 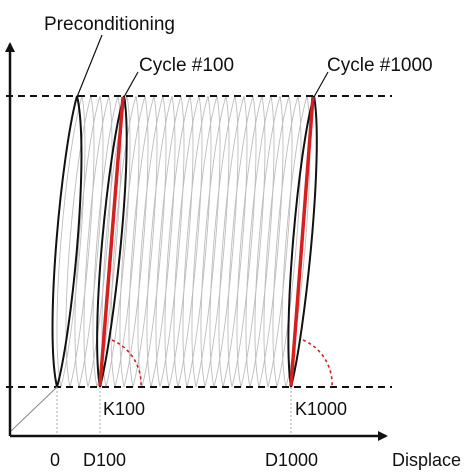 I want to click on k1000-angle-arc, so click(x=317, y=363).